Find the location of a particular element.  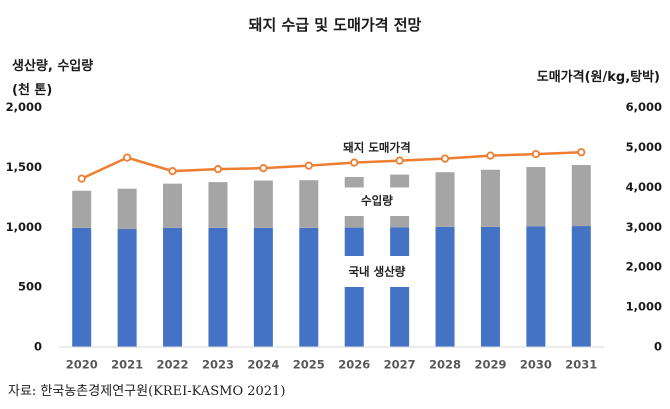

bar-domestic-2020 is located at coordinates (82, 287).